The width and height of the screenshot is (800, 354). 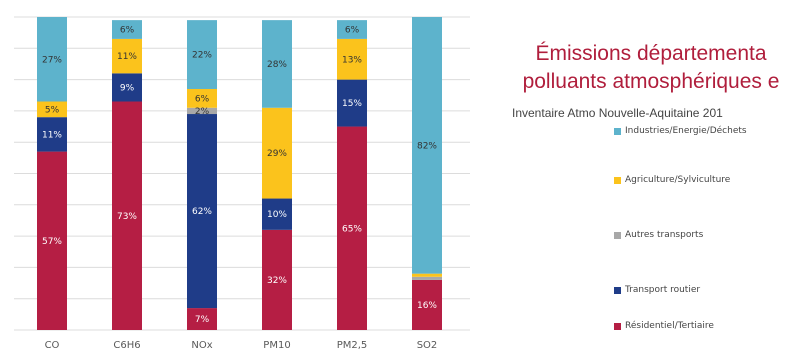 I want to click on legend-item: Résidentiel/Tertiaire, so click(x=664, y=326).